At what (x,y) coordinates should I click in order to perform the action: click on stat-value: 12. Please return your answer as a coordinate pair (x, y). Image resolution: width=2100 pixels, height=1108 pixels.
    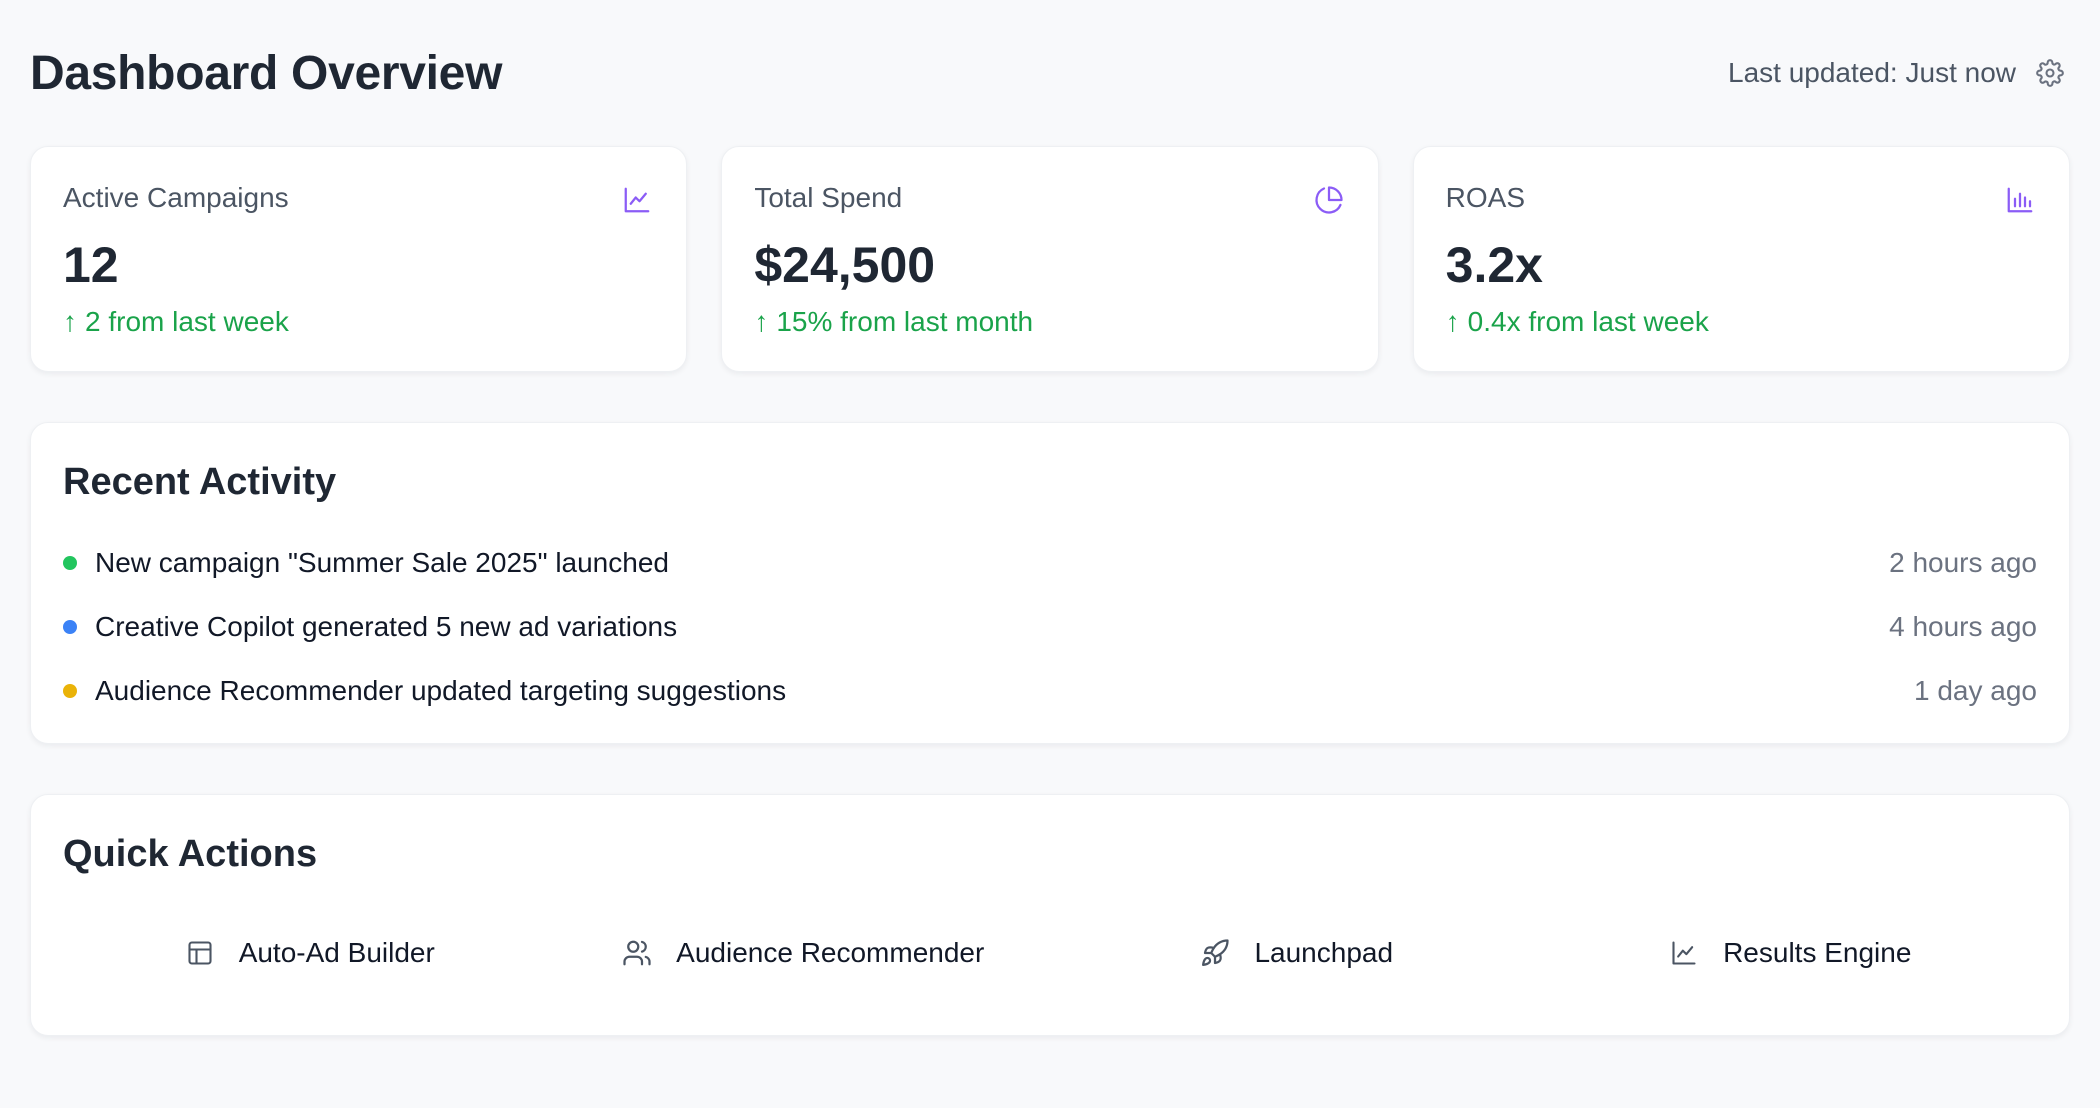
    Looking at the image, I should click on (91, 265).